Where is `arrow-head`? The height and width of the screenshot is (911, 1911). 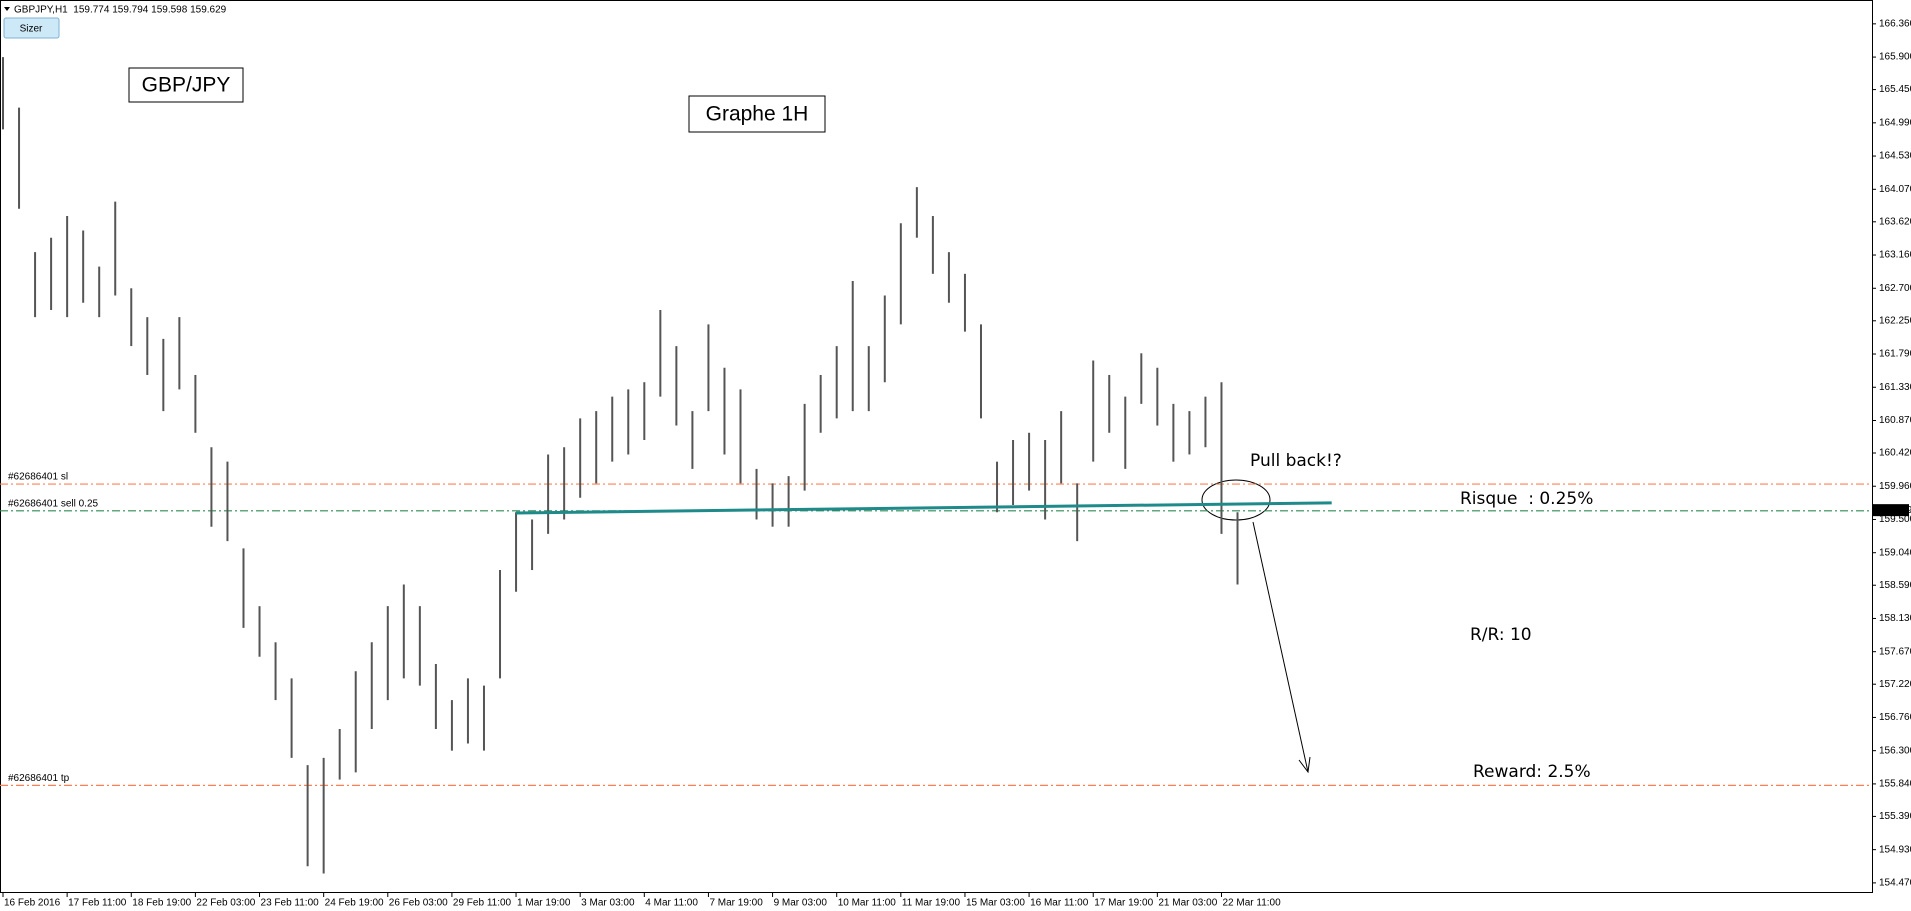 arrow-head is located at coordinates (1304, 765).